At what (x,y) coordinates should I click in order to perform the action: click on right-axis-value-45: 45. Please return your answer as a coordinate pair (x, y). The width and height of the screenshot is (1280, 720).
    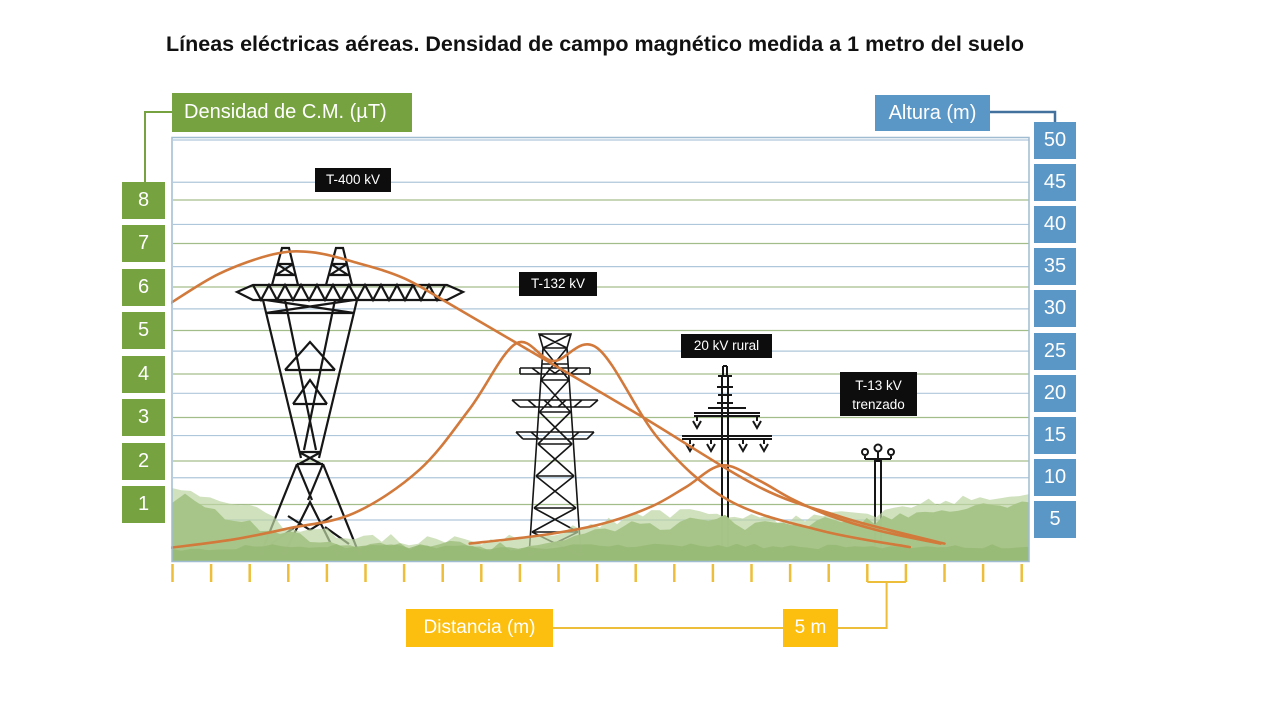
    Looking at the image, I should click on (1055, 182).